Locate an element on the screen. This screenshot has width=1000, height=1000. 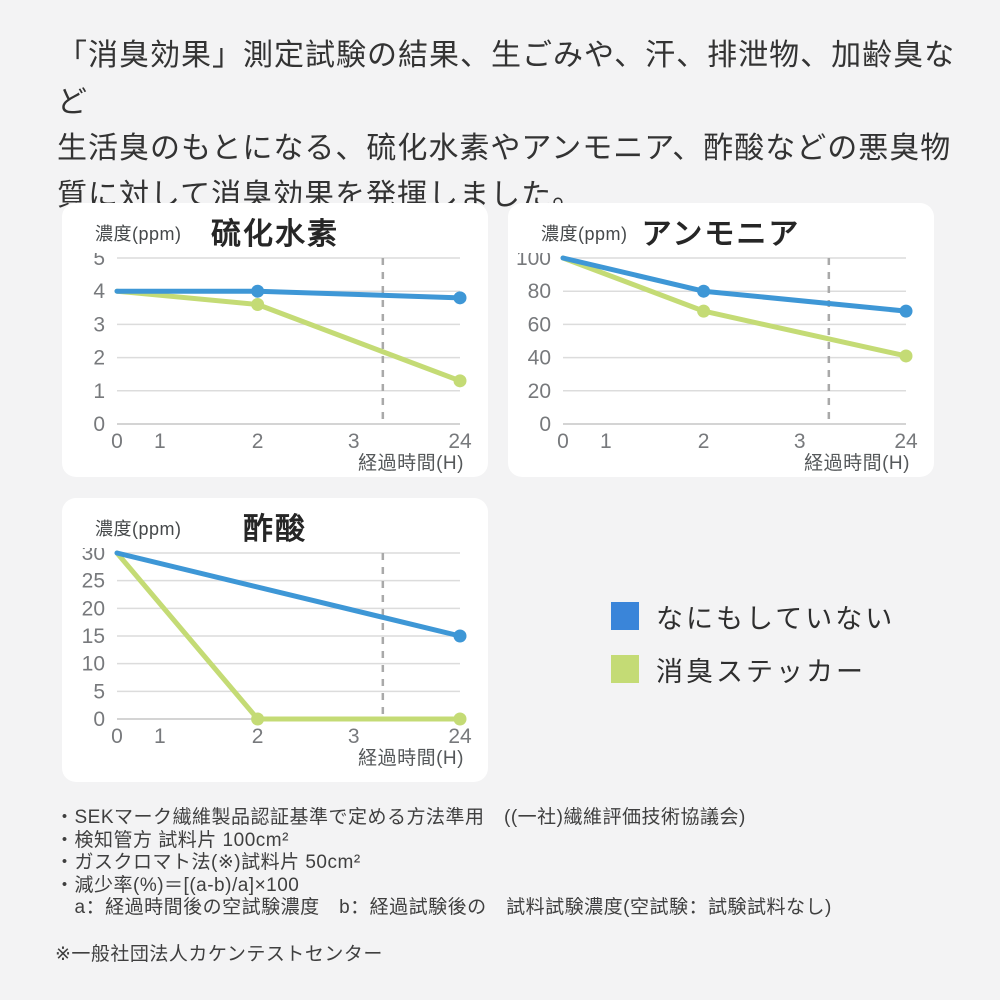
chart-header: 濃度(ppm) アンモニア is located at coordinates (721, 228).